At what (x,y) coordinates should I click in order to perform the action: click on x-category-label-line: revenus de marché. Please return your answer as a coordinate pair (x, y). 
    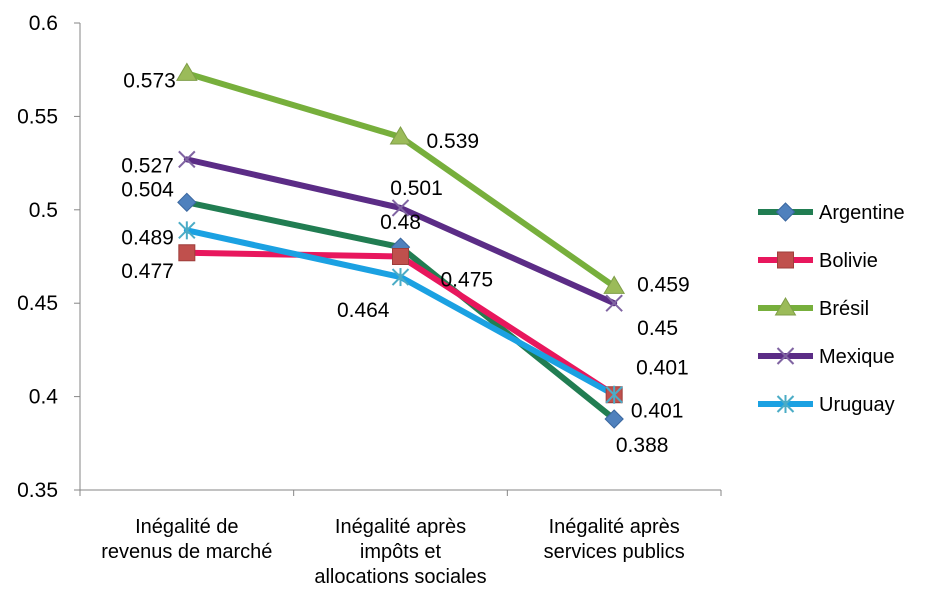
    Looking at the image, I should click on (186, 552).